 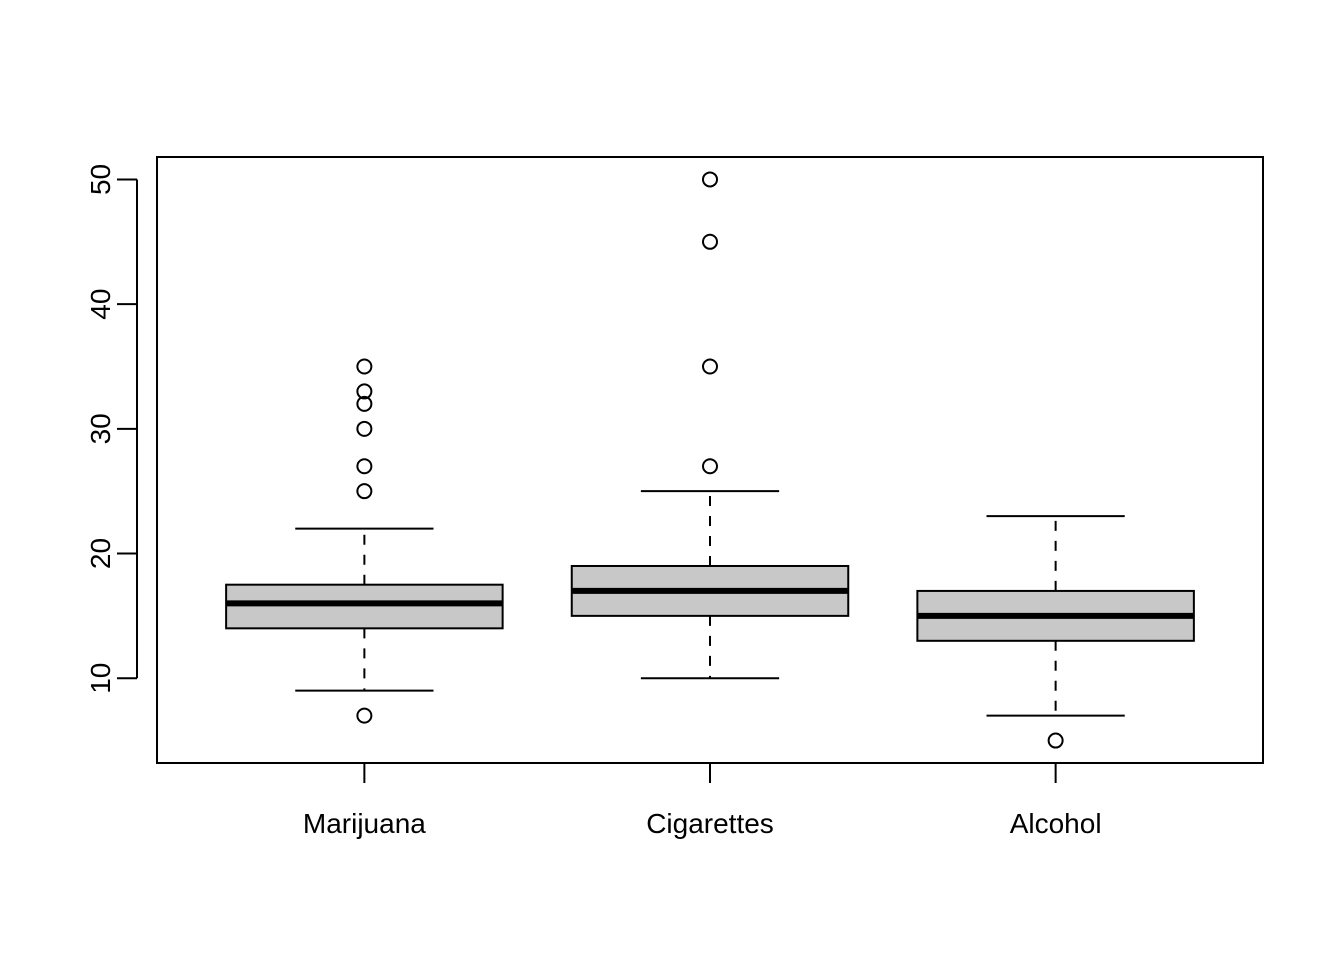 What do you see at coordinates (100, 678) in the screenshot?
I see `y-tick-label-10: 10` at bounding box center [100, 678].